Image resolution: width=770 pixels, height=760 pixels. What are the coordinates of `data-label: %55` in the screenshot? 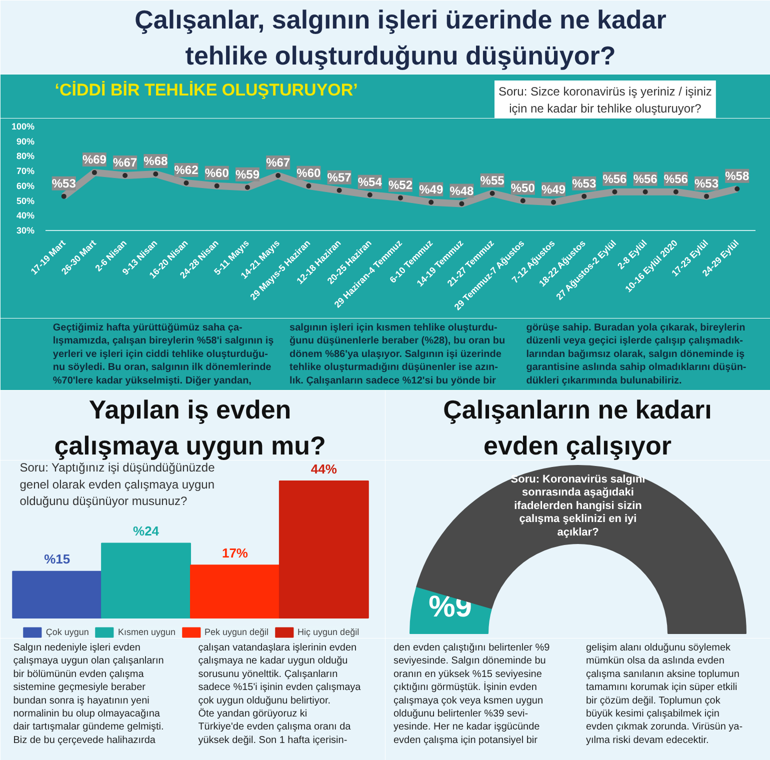 It's located at (492, 180).